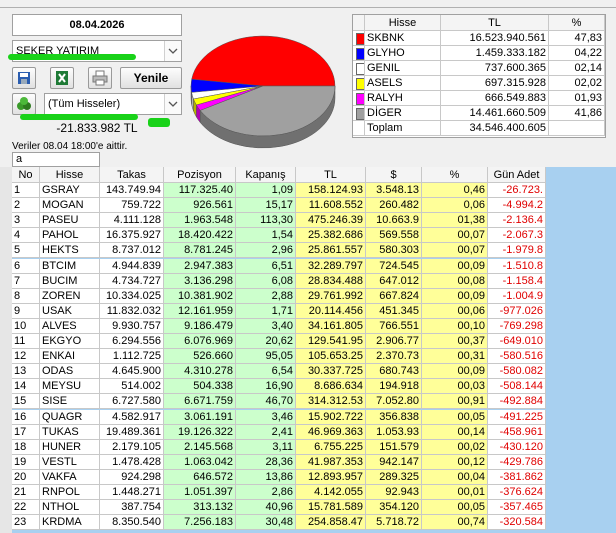 This screenshot has width=616, height=533. I want to click on table-cell: 4.944.839, so click(132, 266).